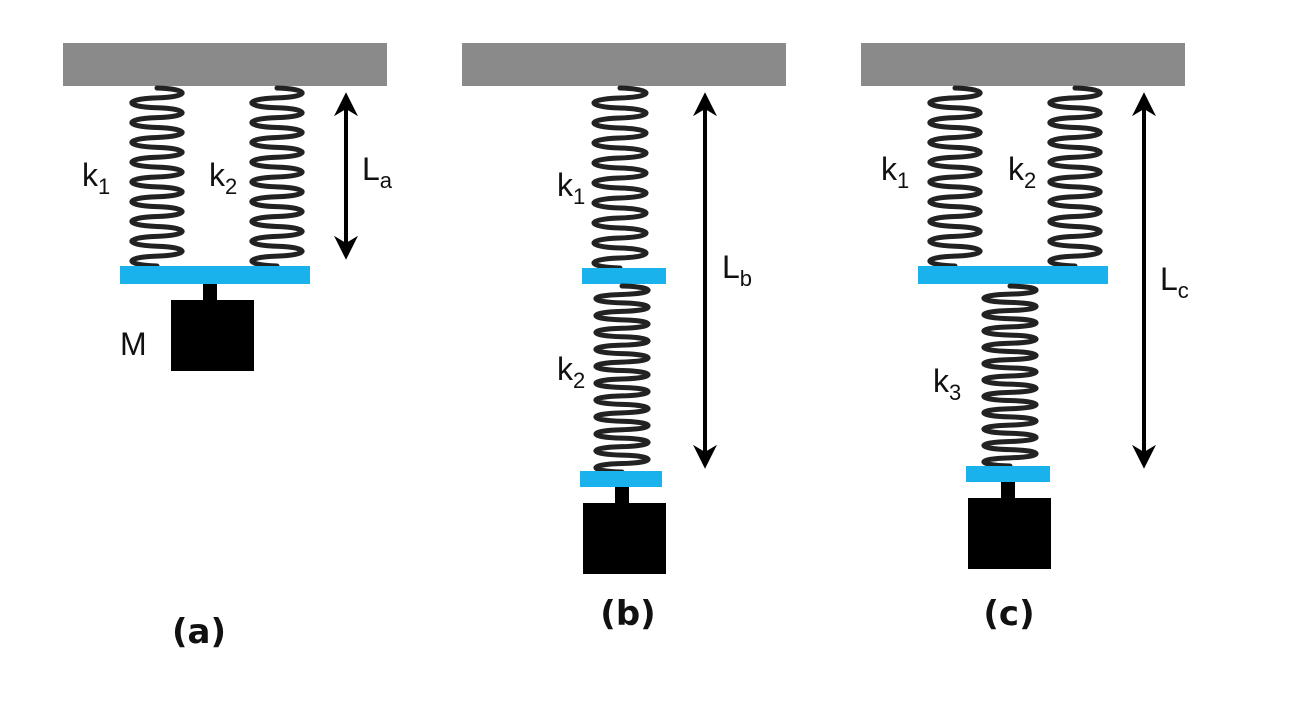  Describe the element at coordinates (895, 172) in the screenshot. I see `spring-label-c-k1: k1` at that location.